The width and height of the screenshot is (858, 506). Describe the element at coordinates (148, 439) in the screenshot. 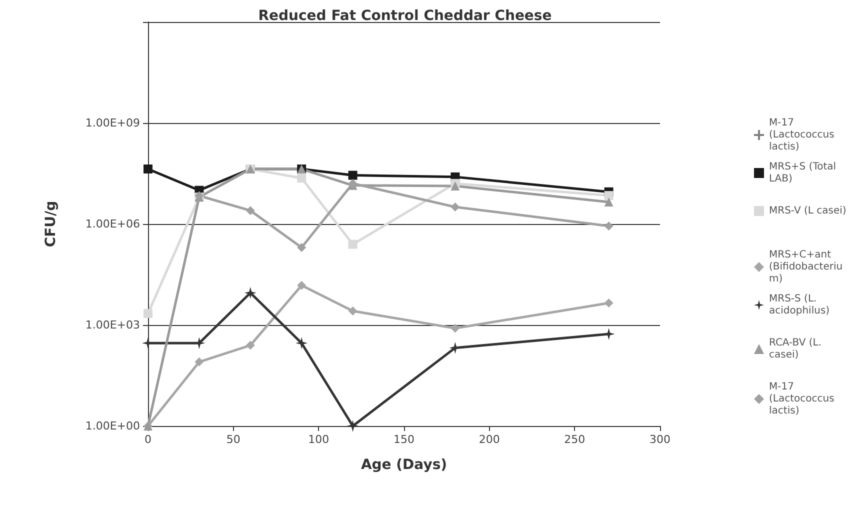

I see `x-tick-label: 0` at that location.